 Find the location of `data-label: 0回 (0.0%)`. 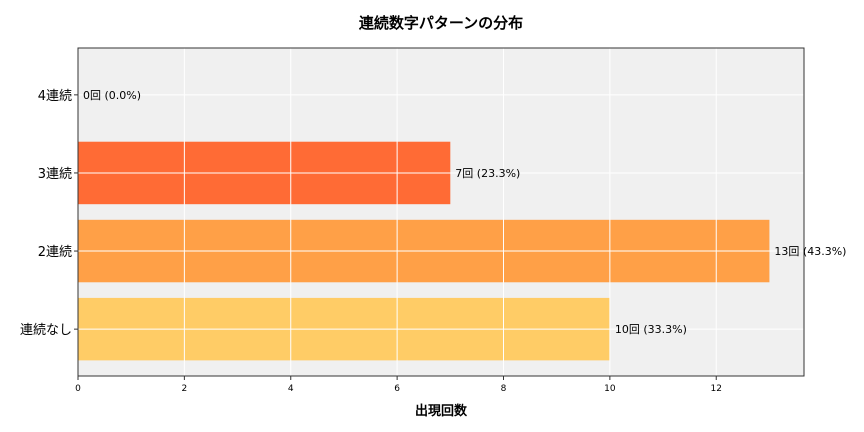

data-label: 0回 (0.0%) is located at coordinates (112, 95).